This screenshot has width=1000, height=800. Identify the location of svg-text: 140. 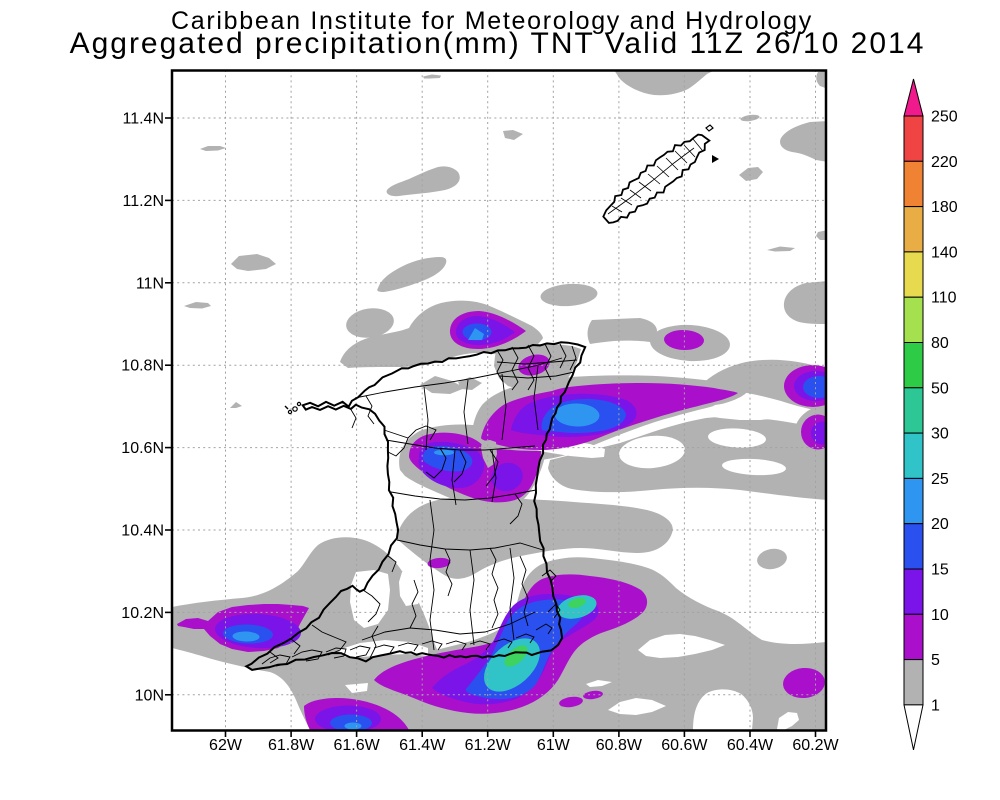
(944, 252).